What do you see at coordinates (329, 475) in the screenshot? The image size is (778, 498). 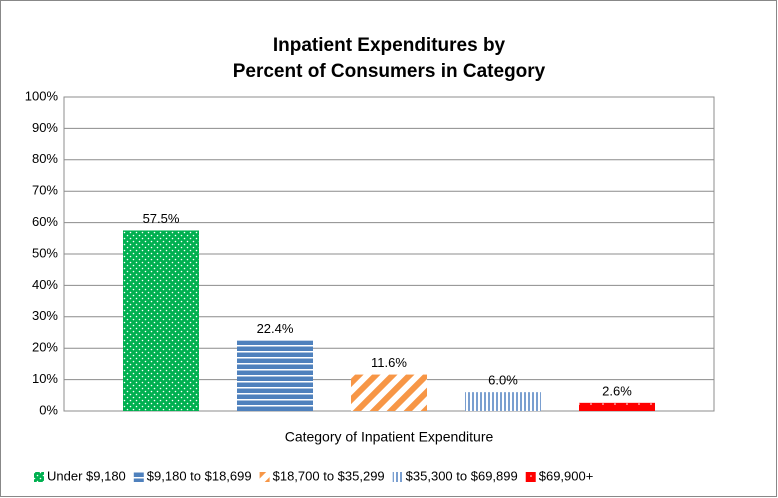 I see `legend-label: $18,700 to $35,299` at bounding box center [329, 475].